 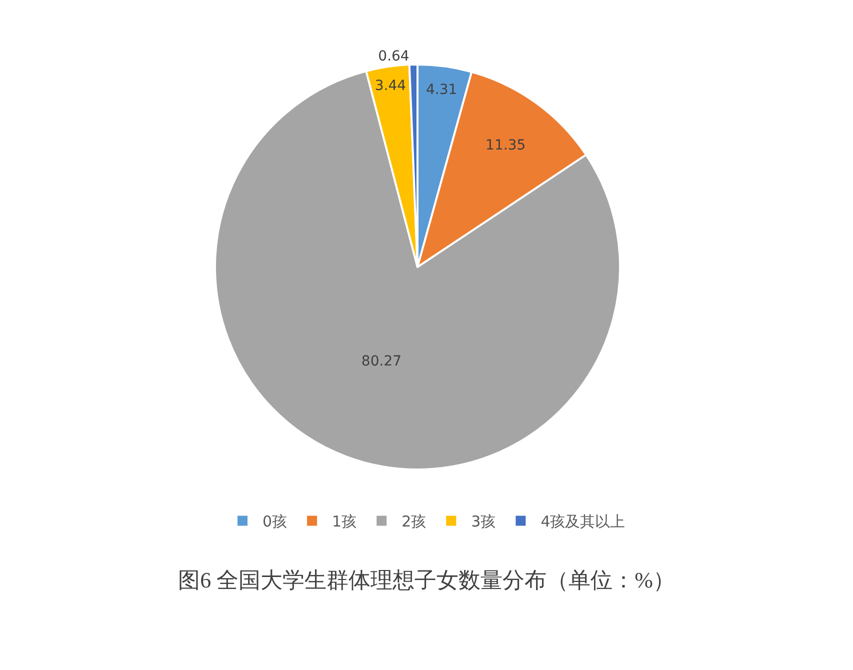 What do you see at coordinates (483, 521) in the screenshot?
I see `legend-label: 3孩` at bounding box center [483, 521].